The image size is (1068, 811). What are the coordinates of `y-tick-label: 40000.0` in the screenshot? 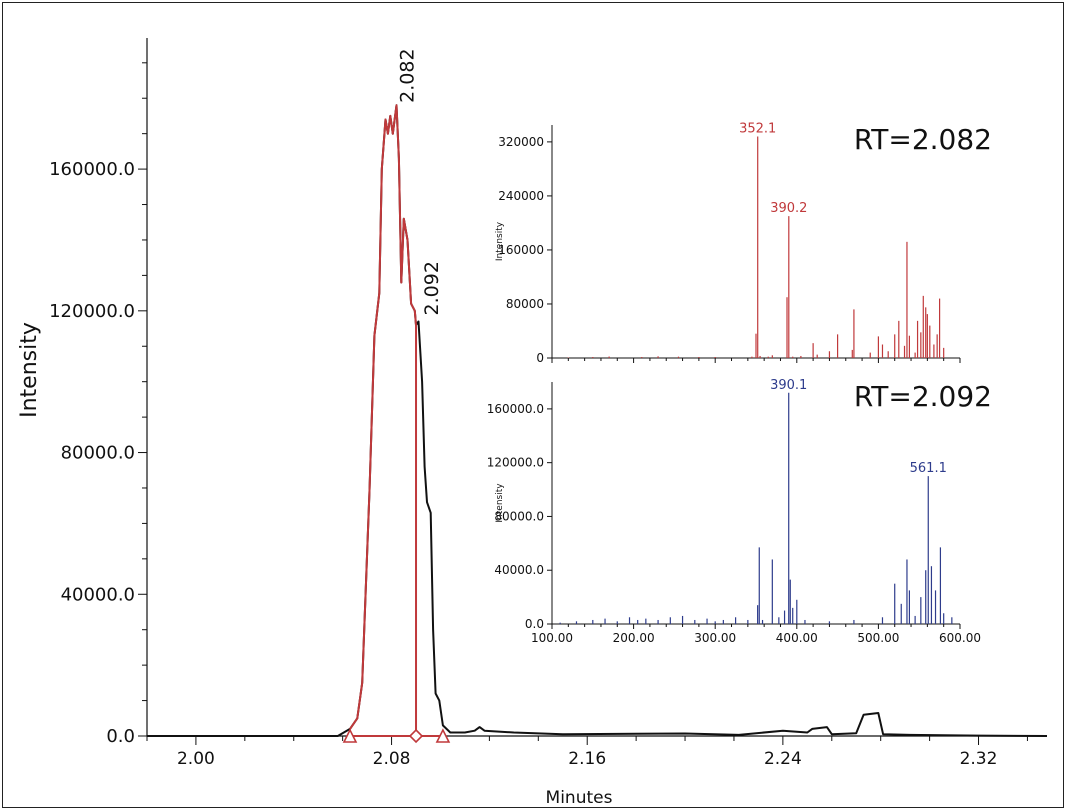 It's located at (98, 594).